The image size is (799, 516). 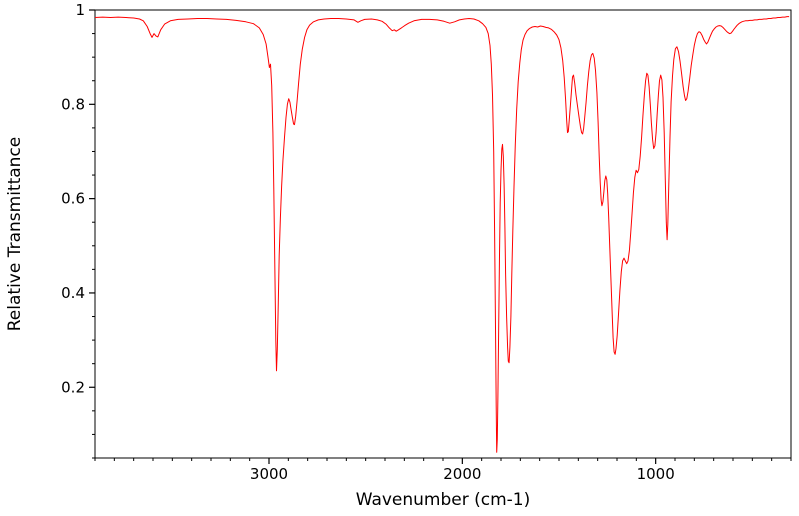 What do you see at coordinates (462, 474) in the screenshot?
I see `x-tick-label: 2000` at bounding box center [462, 474].